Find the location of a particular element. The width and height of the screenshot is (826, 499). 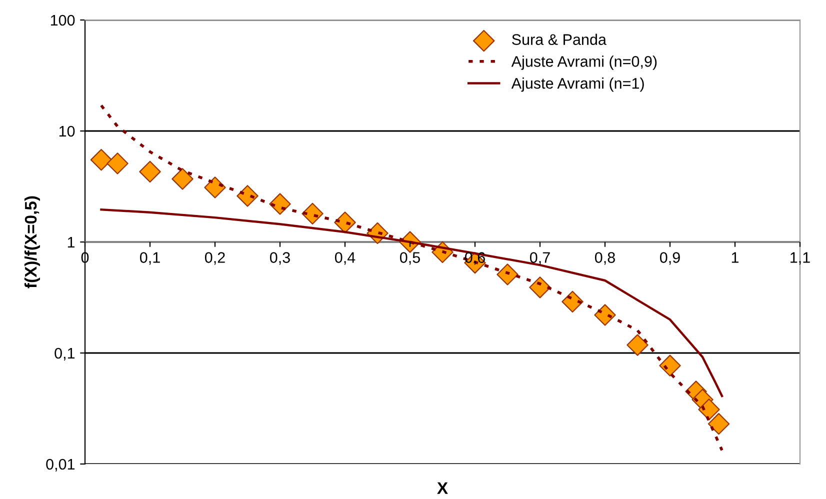

y-tick-label: 0,1 is located at coordinates (64, 354).